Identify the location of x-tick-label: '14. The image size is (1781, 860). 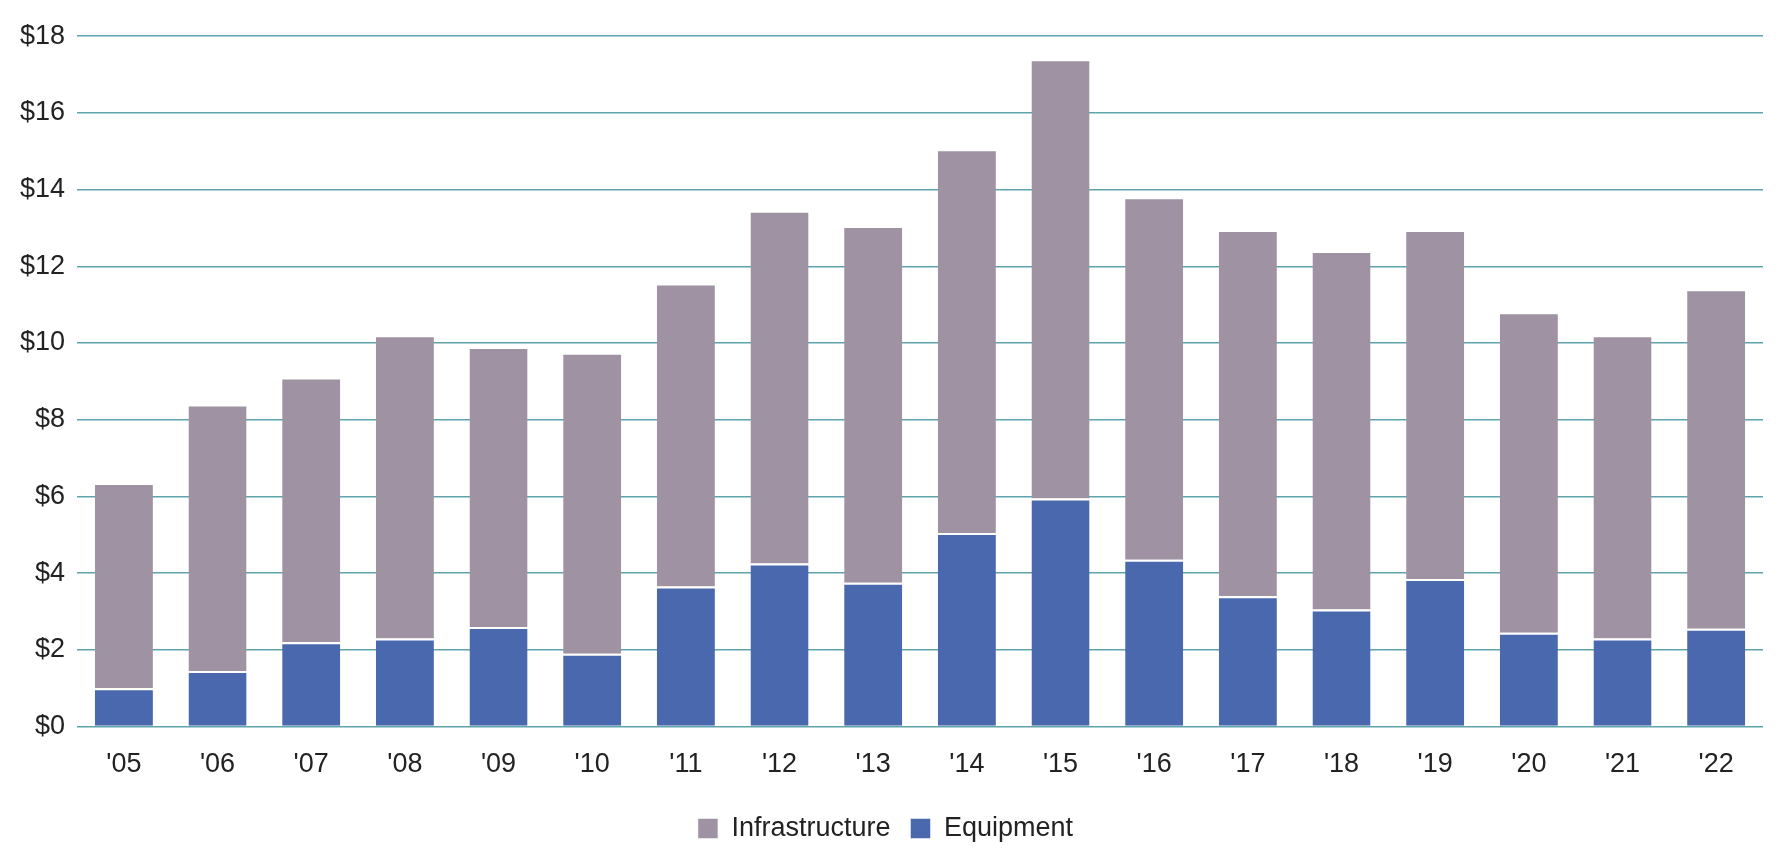
(967, 763).